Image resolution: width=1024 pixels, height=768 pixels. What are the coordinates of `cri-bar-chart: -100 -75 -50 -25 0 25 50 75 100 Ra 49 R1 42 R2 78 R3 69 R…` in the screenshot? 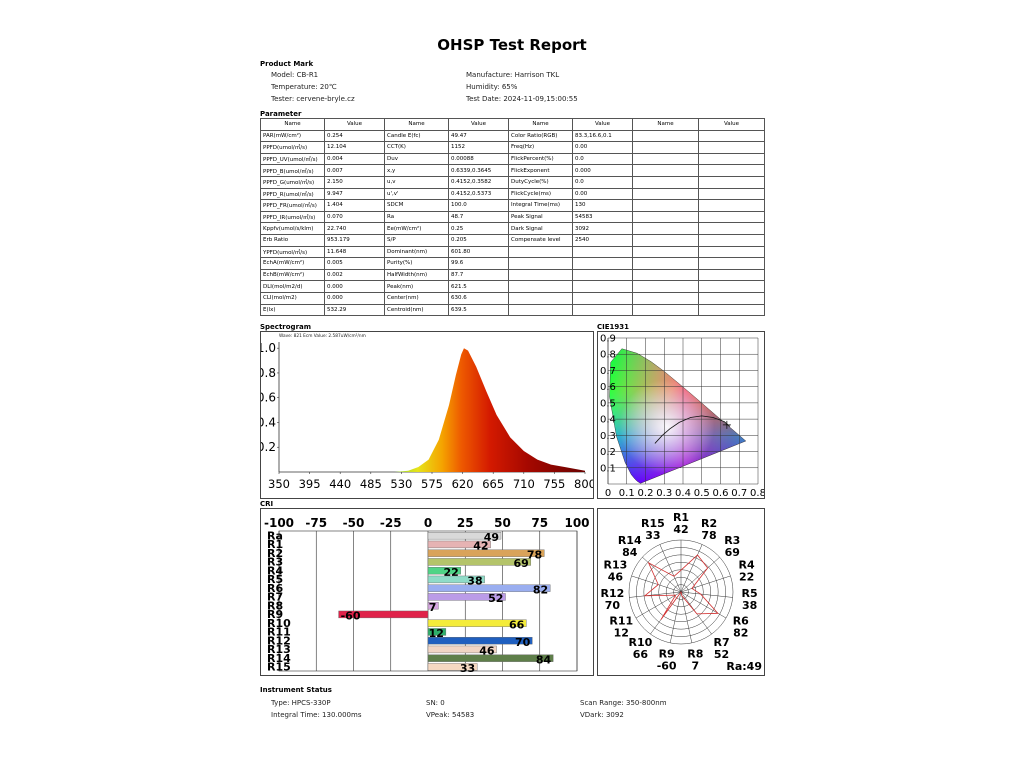 It's located at (427, 595).